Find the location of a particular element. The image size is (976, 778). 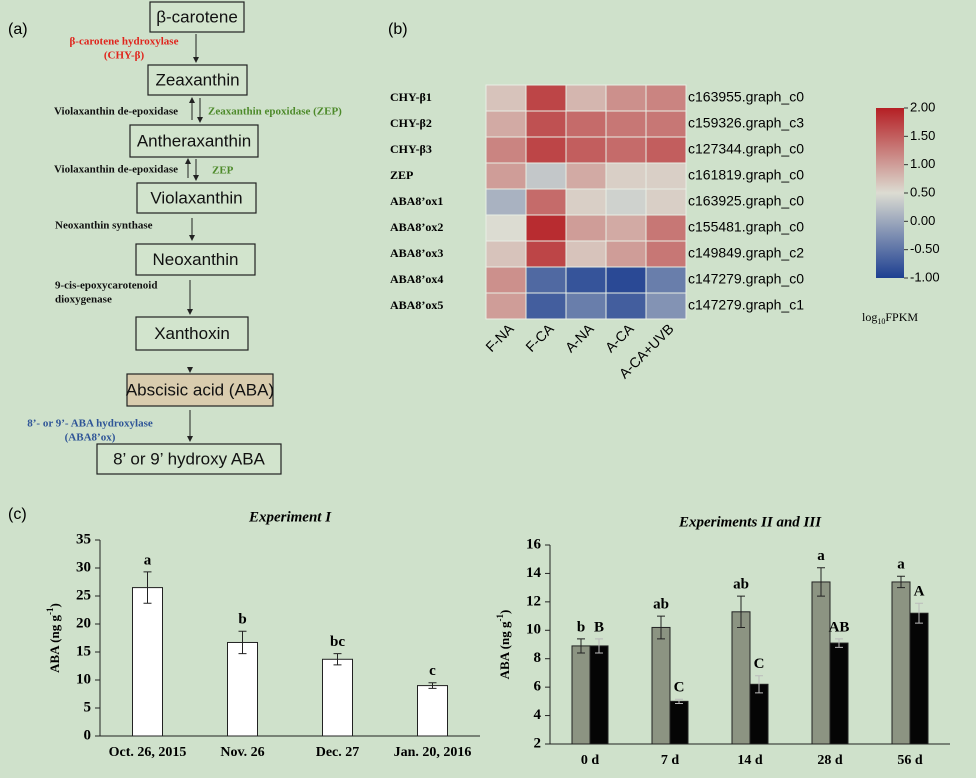

significance-letter: C is located at coordinates (759, 664).